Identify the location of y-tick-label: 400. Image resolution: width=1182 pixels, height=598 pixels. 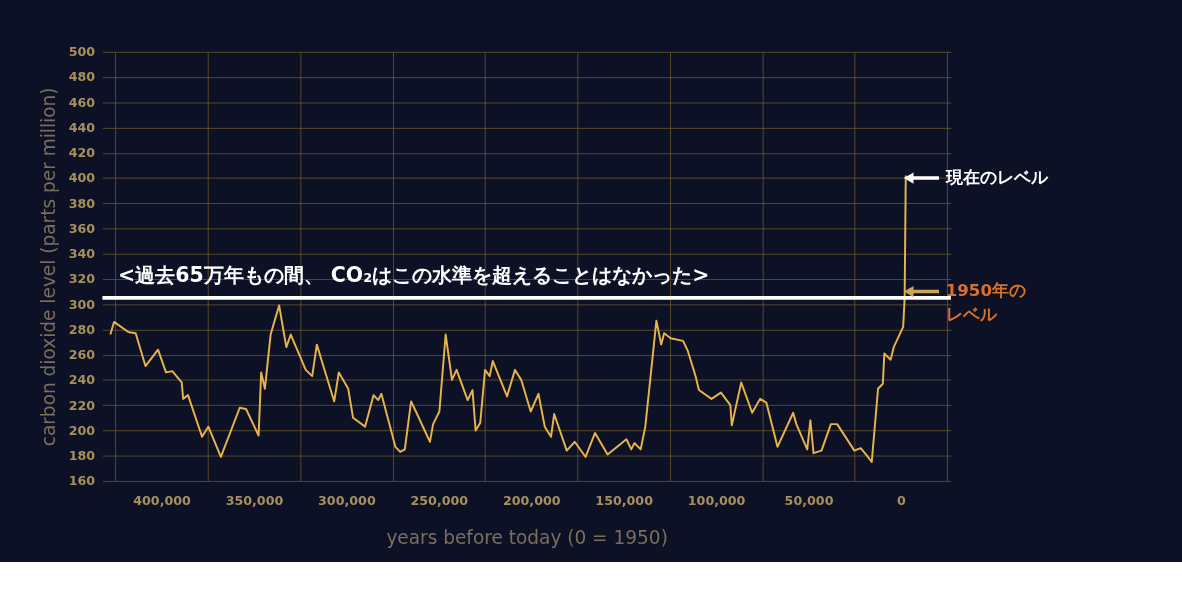
(82, 178).